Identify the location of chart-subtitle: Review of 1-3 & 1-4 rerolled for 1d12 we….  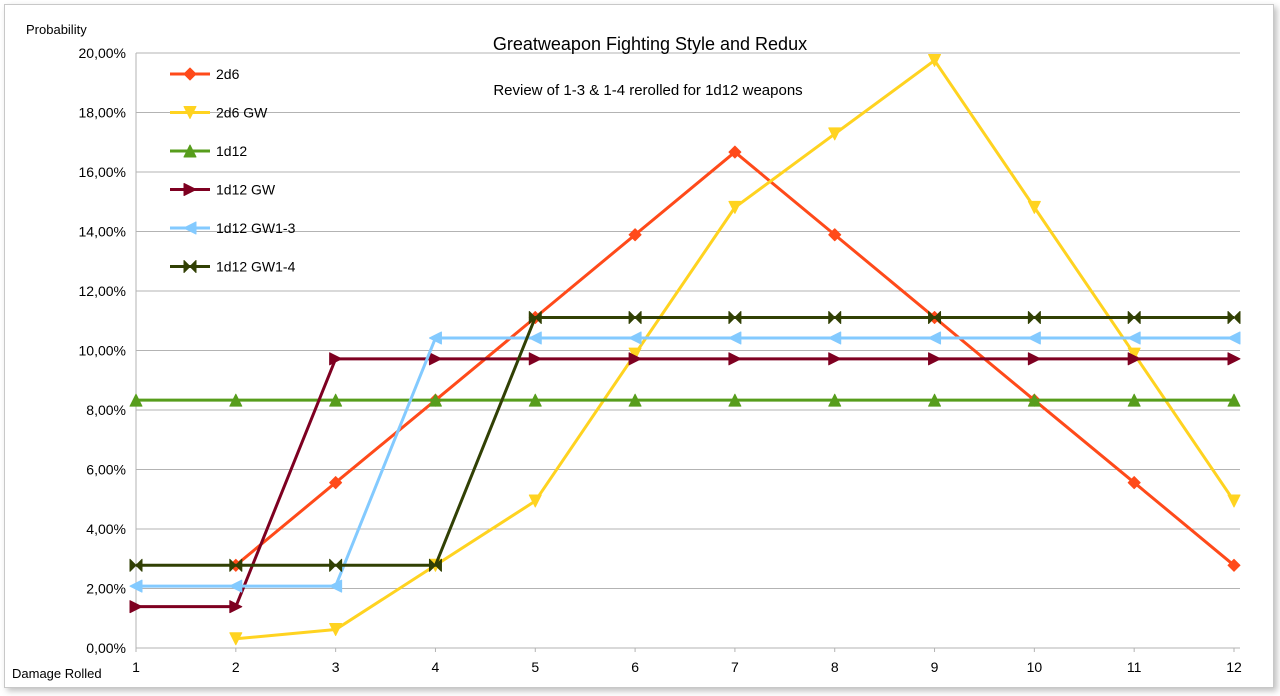
(647, 90).